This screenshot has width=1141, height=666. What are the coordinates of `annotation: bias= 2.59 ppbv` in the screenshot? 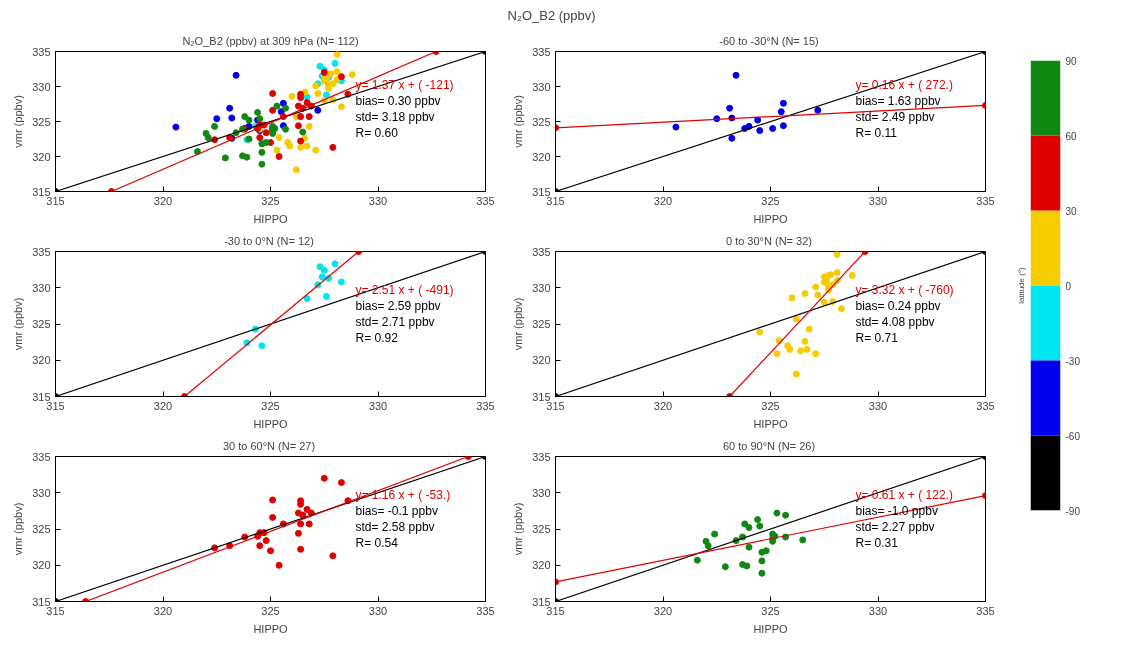 It's located at (398, 305).